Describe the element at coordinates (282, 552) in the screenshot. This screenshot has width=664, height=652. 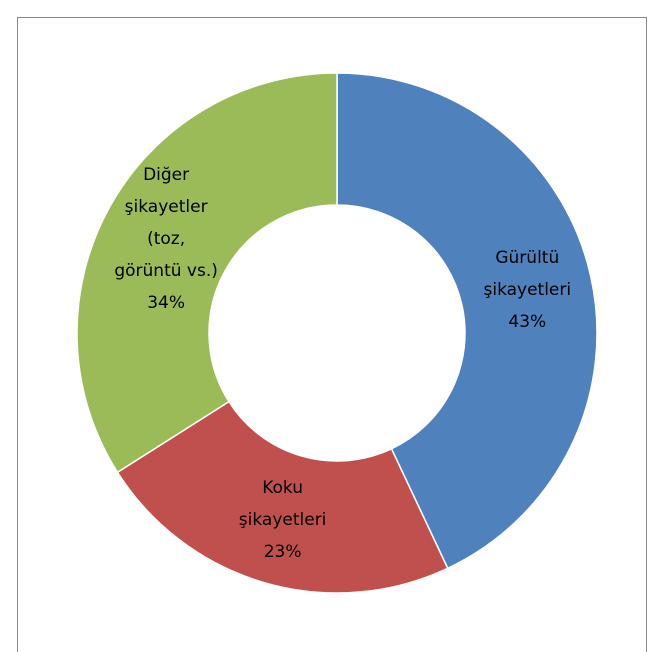
I see `value-label: 23%` at that location.